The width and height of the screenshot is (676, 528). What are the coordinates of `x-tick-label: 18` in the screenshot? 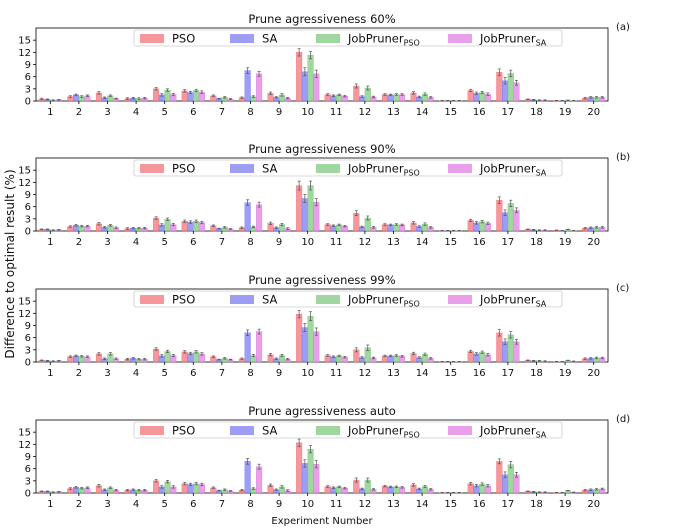 It's located at (536, 373).